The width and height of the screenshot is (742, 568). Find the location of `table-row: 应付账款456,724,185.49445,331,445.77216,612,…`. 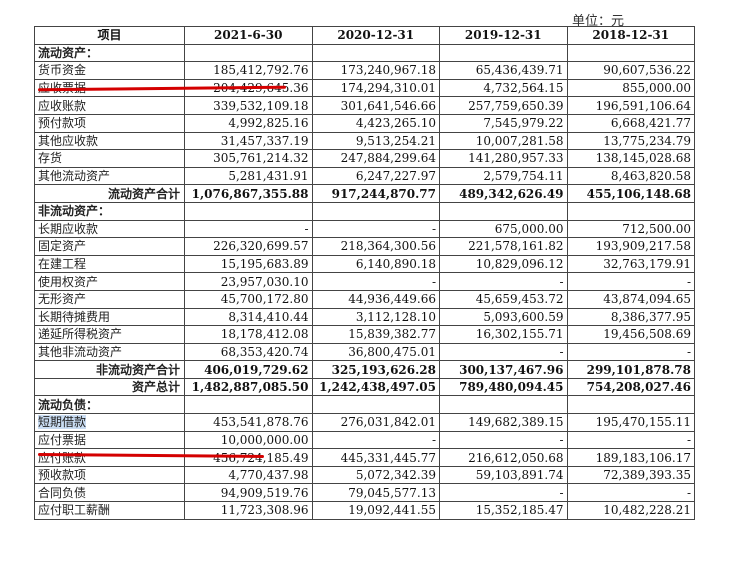

table-row: 应付账款456,724,185.49445,331,445.77216,612,… is located at coordinates (364, 457).